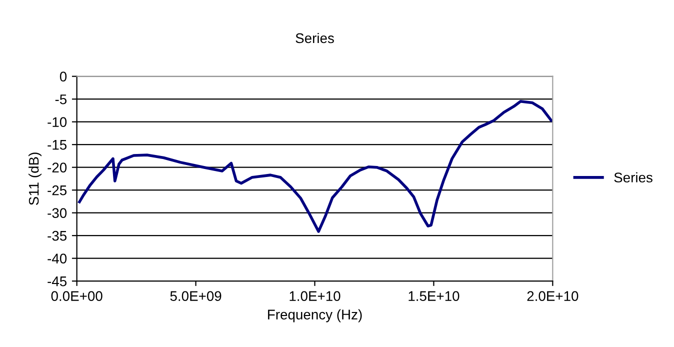  What do you see at coordinates (57, 235) in the screenshot?
I see `y-tick-label: -35` at bounding box center [57, 235].